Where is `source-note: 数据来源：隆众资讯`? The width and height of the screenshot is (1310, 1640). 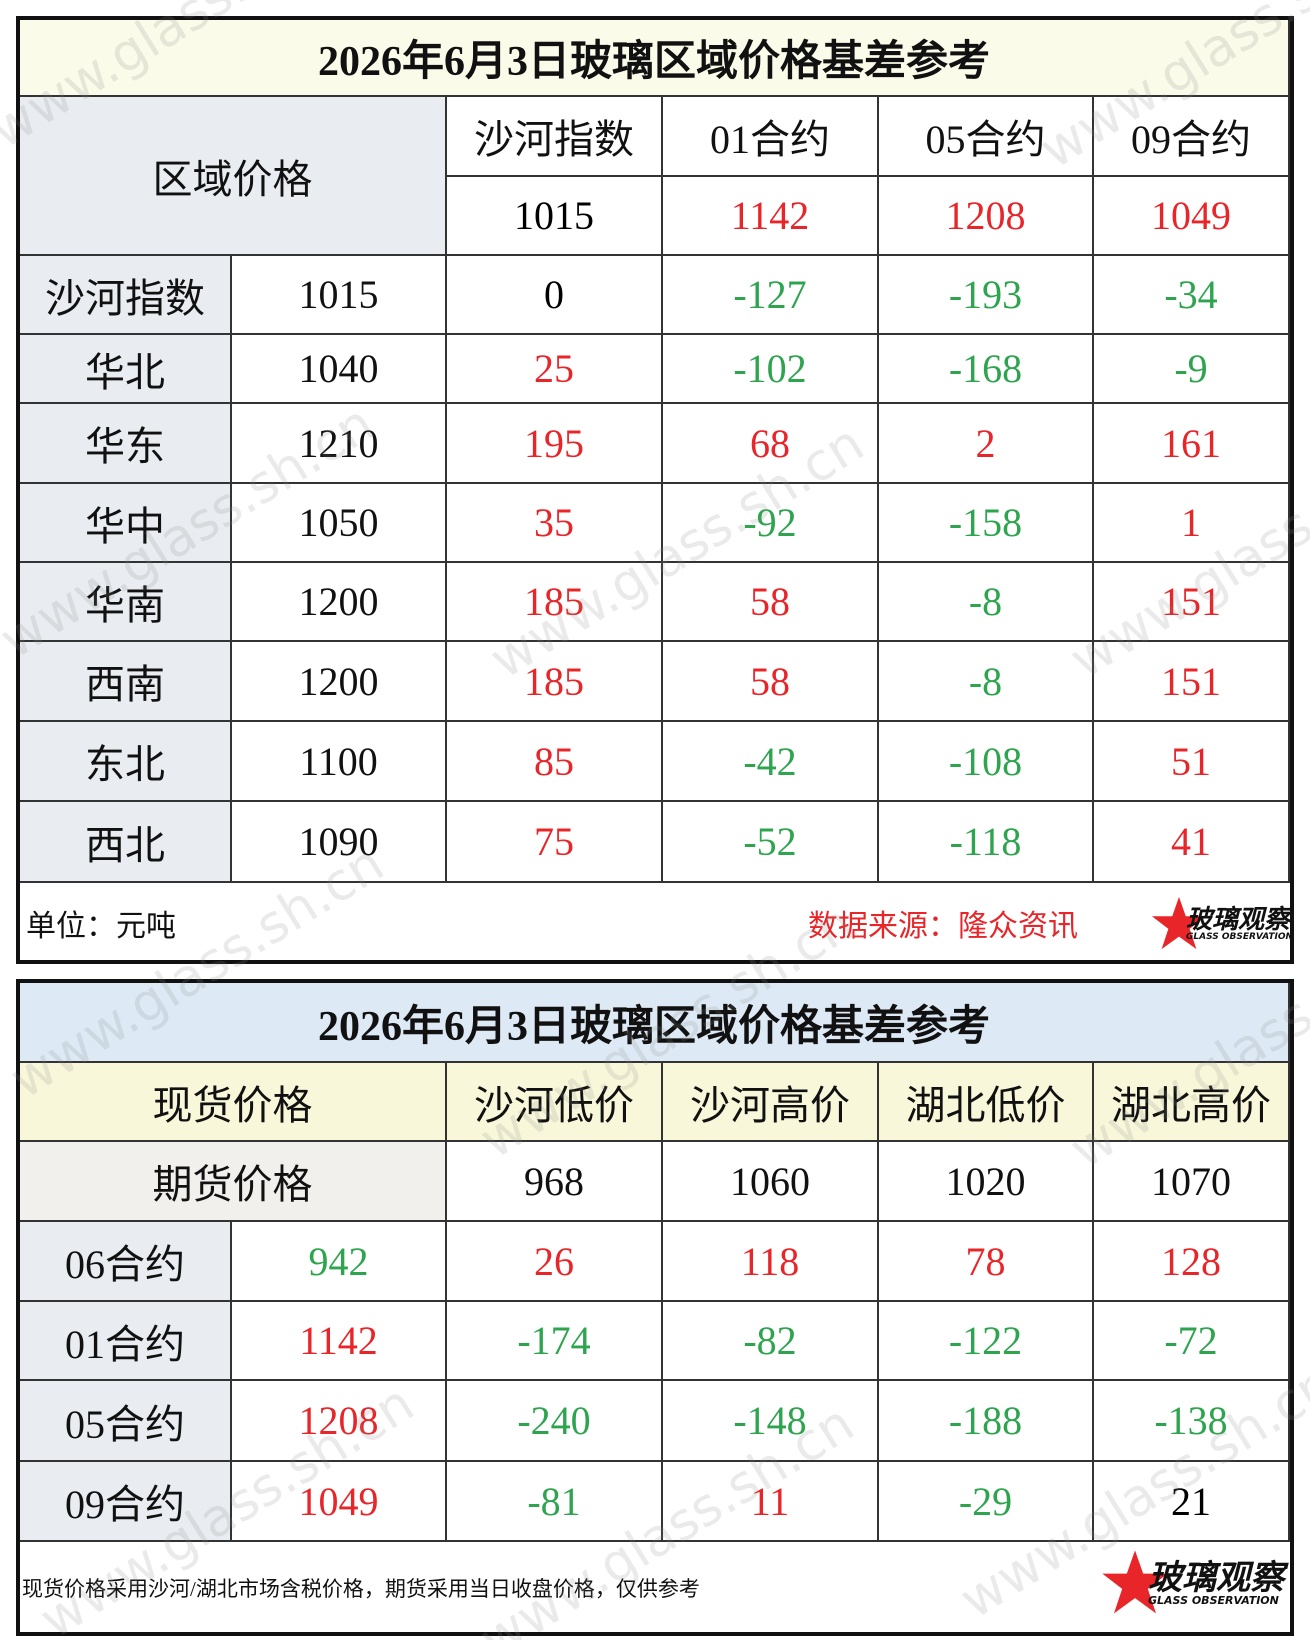 source-note: 数据来源：隆众资讯 is located at coordinates (943, 926).